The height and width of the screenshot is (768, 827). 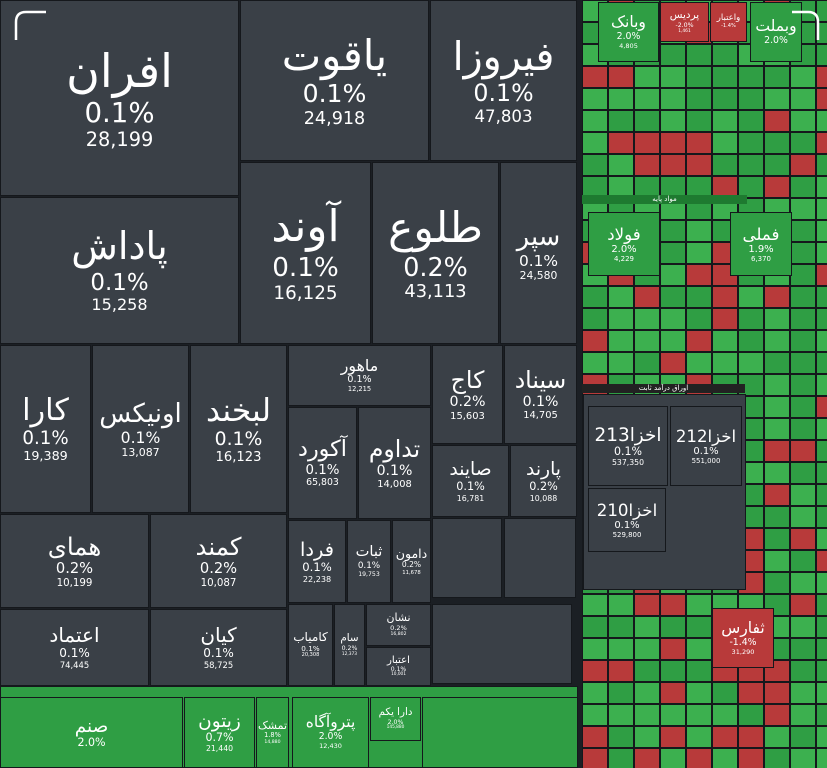 I want to click on stock-name: تداوم, so click(x=394, y=448).